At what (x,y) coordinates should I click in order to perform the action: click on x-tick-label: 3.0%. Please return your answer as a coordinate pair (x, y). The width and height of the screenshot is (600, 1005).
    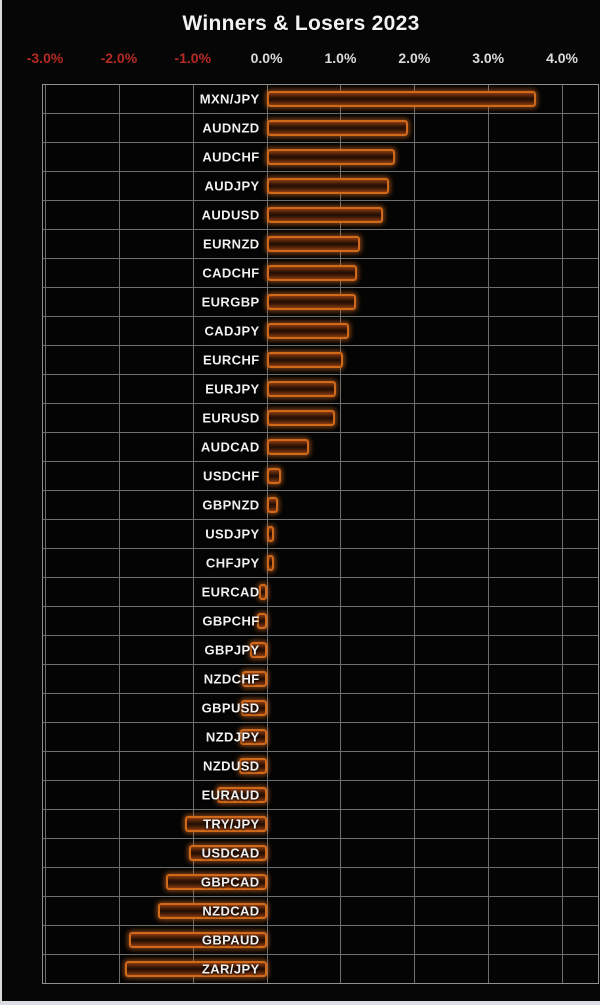
    Looking at the image, I should click on (488, 58).